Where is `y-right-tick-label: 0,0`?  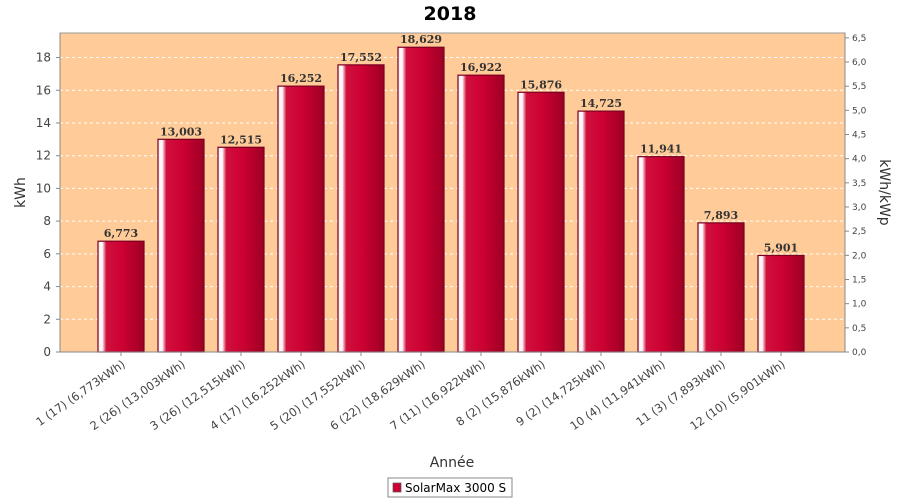
y-right-tick-label: 0,0 is located at coordinates (859, 353).